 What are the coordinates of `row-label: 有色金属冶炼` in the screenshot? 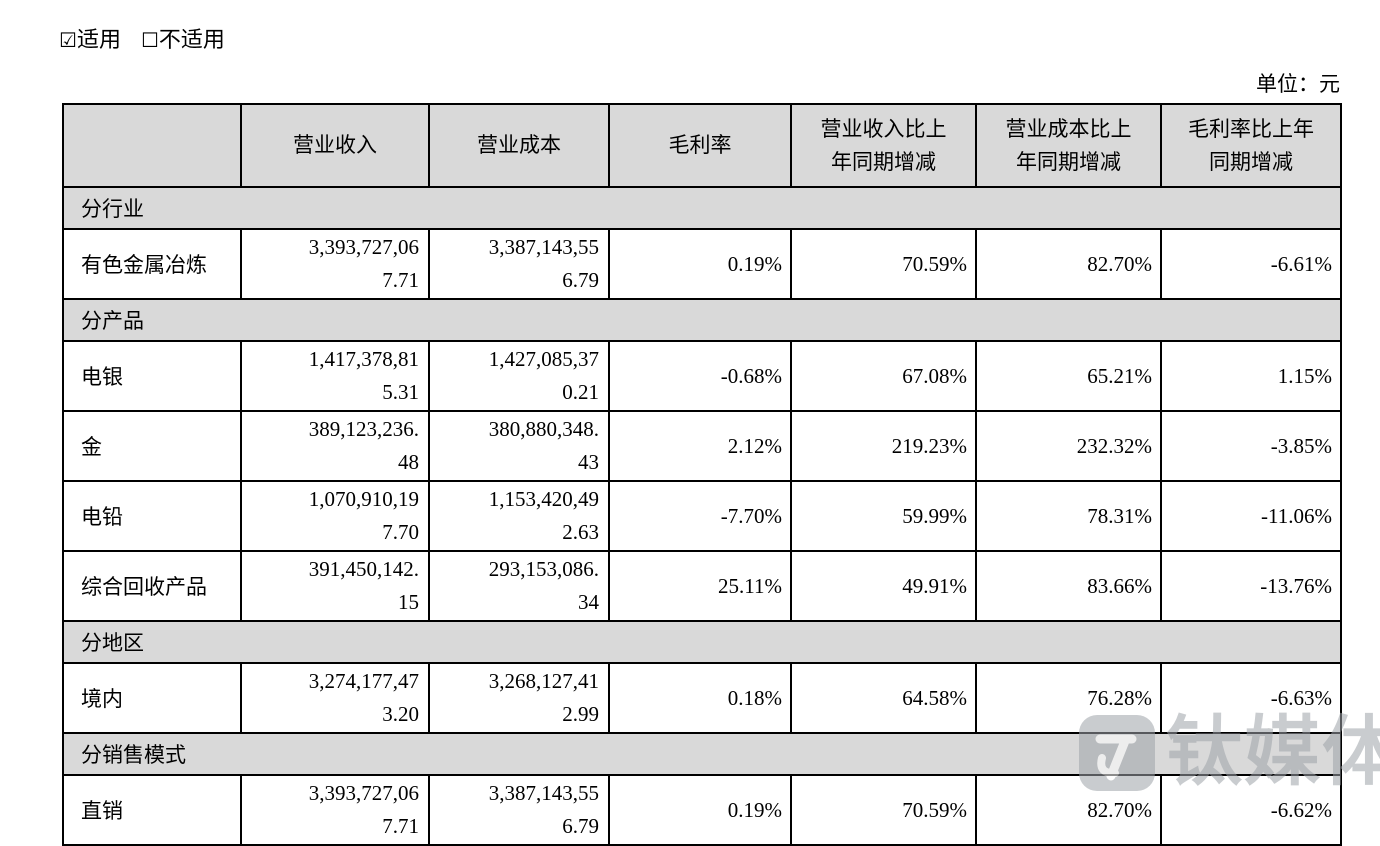 It's located at (152, 264).